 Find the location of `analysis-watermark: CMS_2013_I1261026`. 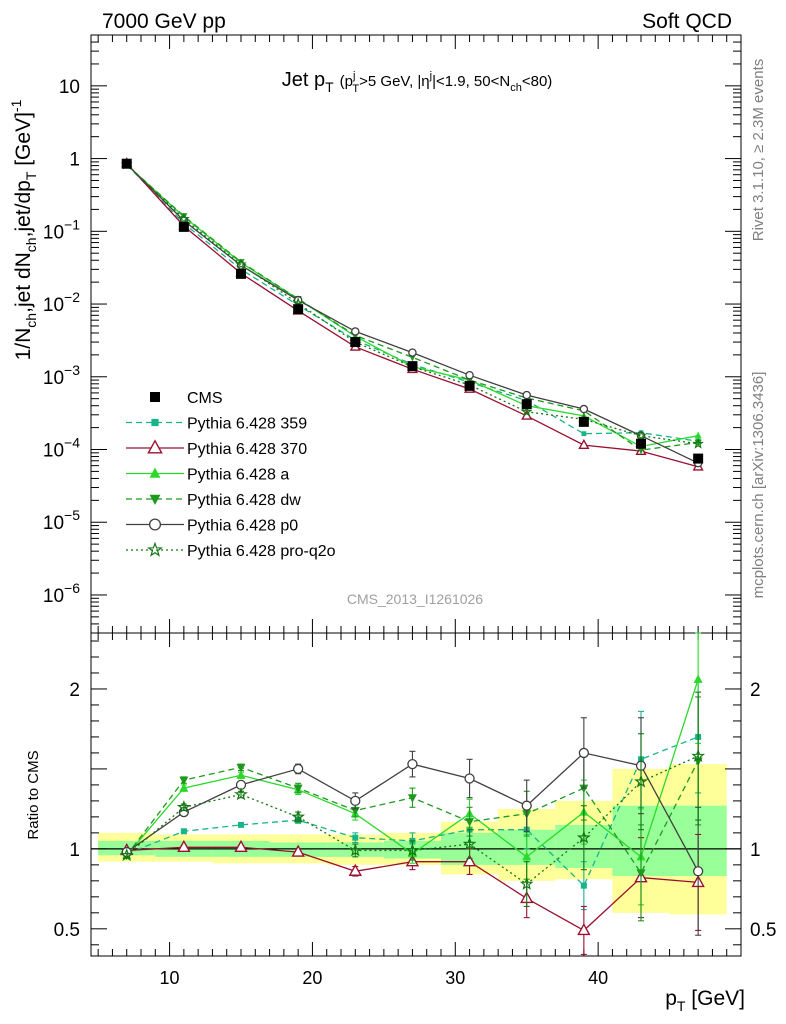

analysis-watermark: CMS_2013_I1261026 is located at coordinates (415, 599).